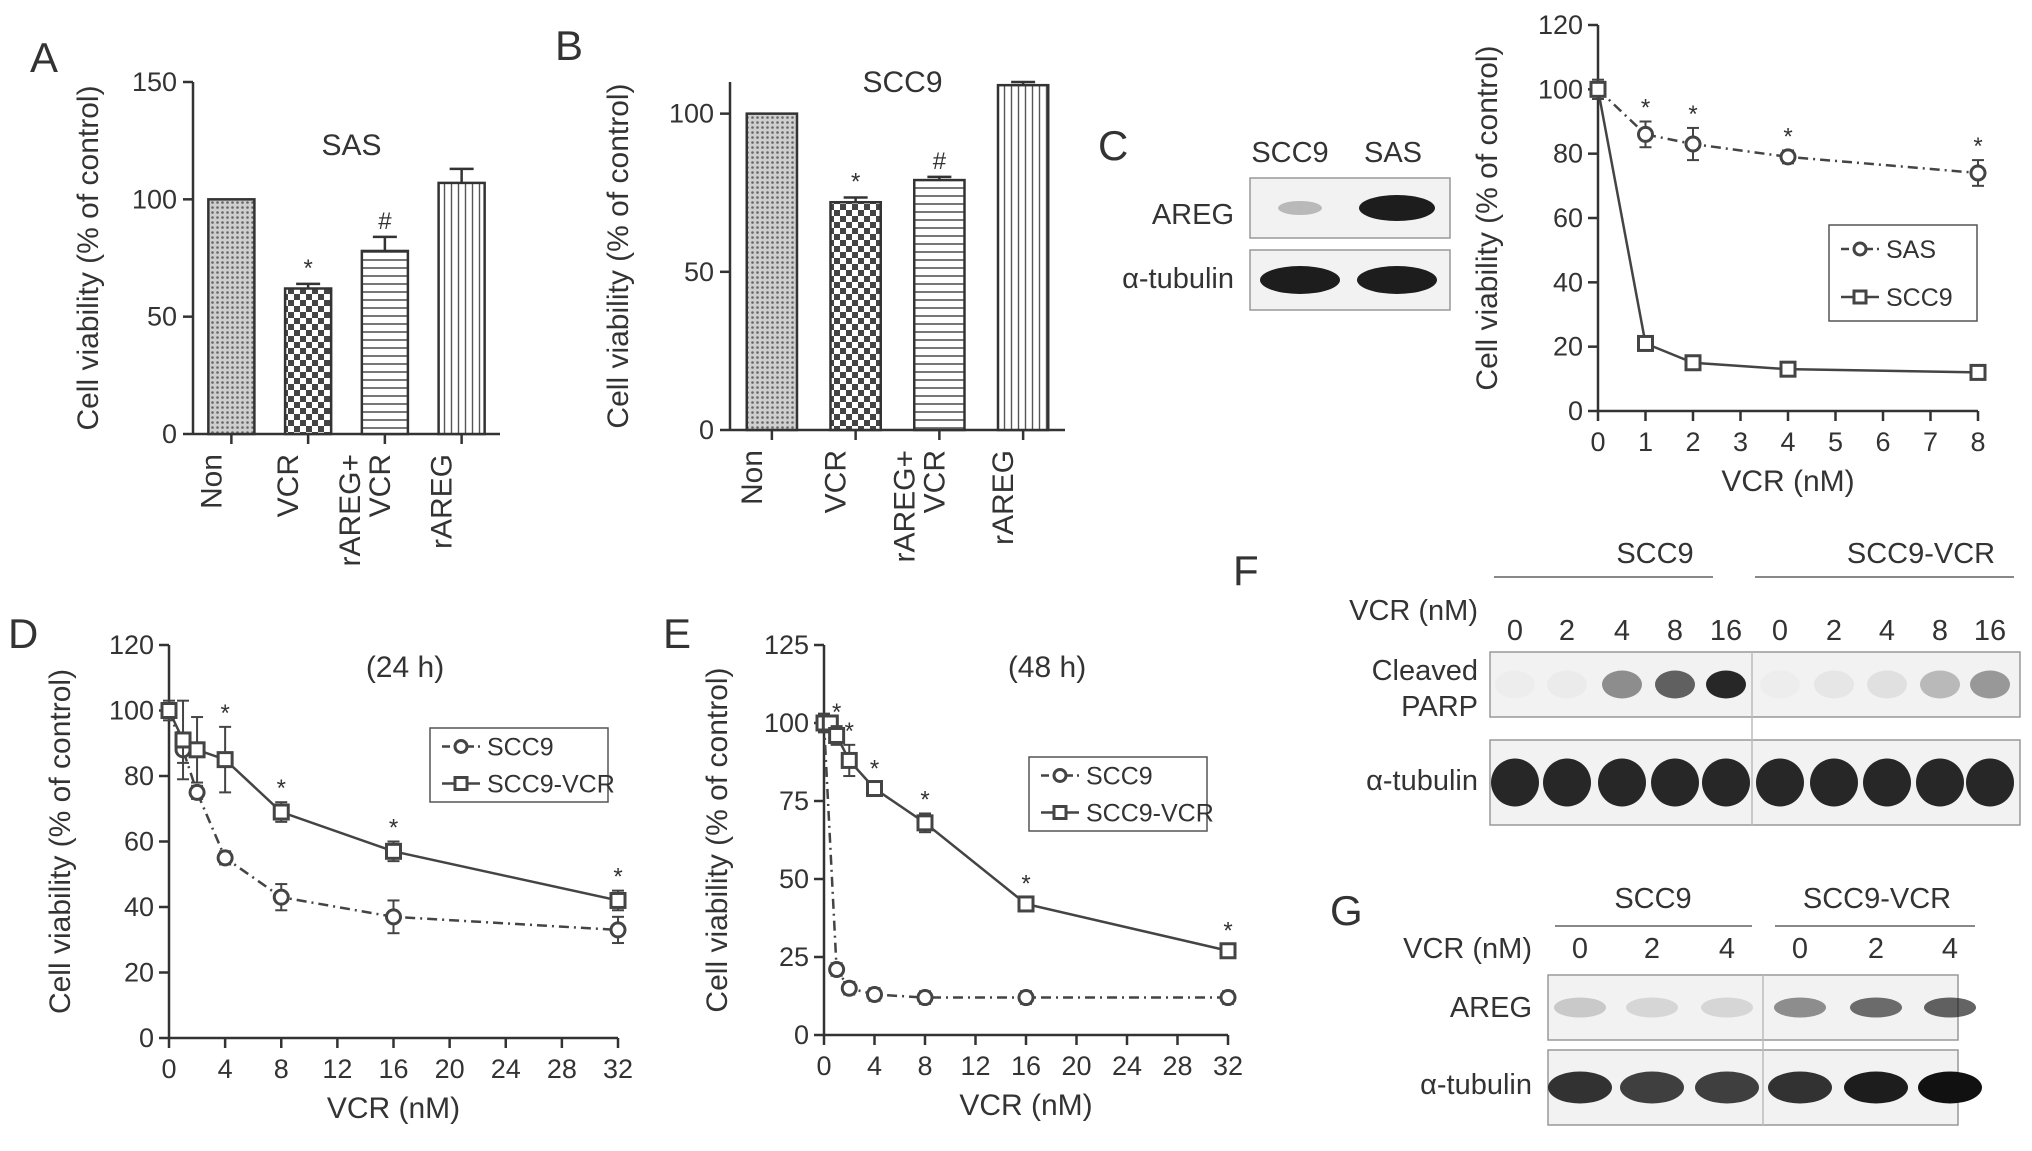 The height and width of the screenshot is (1151, 2032). Describe the element at coordinates (1346, 910) in the screenshot. I see `panel-label-g: G` at that location.